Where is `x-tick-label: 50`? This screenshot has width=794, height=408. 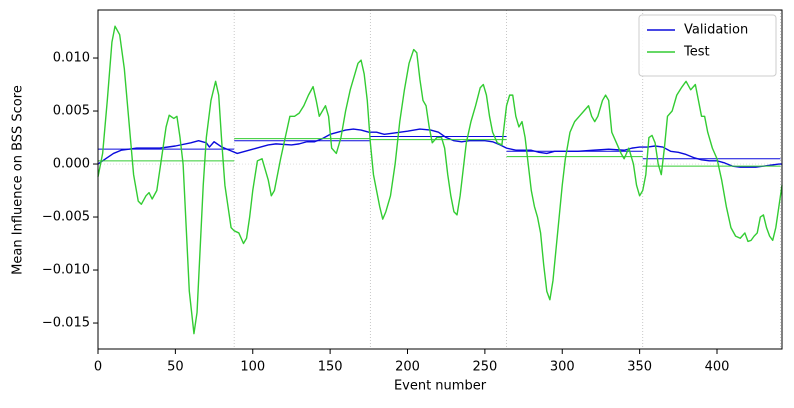 x-tick-label: 50 is located at coordinates (175, 367).